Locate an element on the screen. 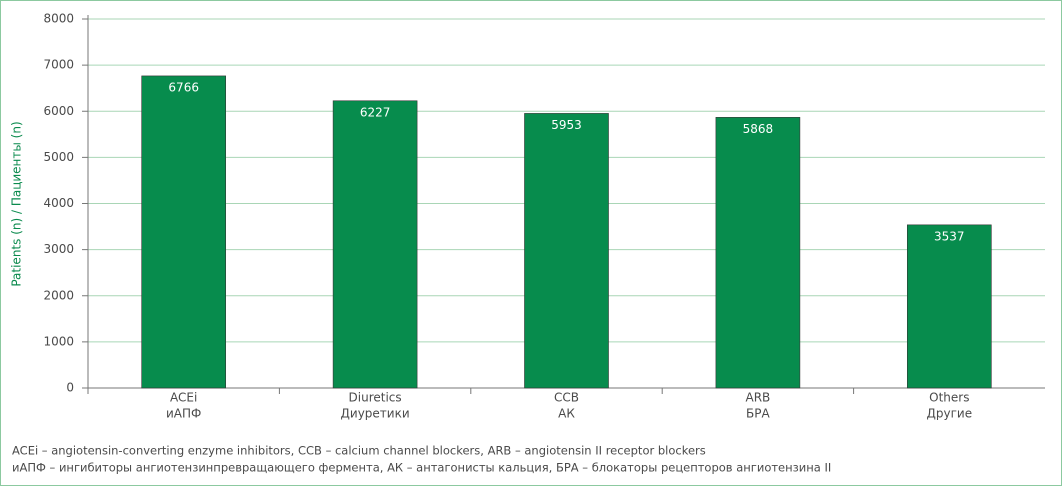  x-tick-label: Diuretics is located at coordinates (375, 398).